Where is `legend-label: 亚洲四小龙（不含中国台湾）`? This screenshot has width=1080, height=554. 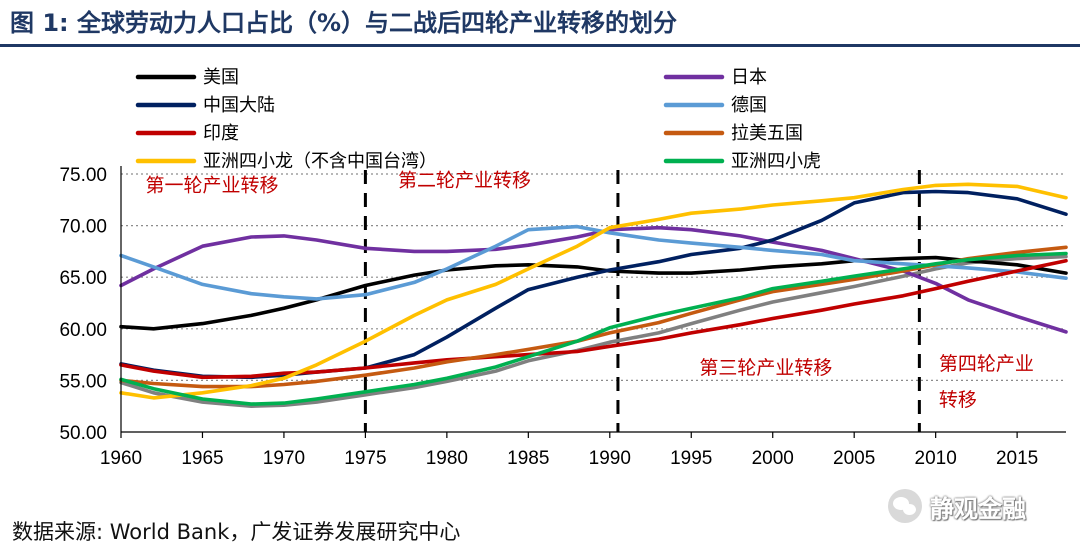 legend-label: 亚洲四小龙（不含中国台湾） is located at coordinates (320, 161).